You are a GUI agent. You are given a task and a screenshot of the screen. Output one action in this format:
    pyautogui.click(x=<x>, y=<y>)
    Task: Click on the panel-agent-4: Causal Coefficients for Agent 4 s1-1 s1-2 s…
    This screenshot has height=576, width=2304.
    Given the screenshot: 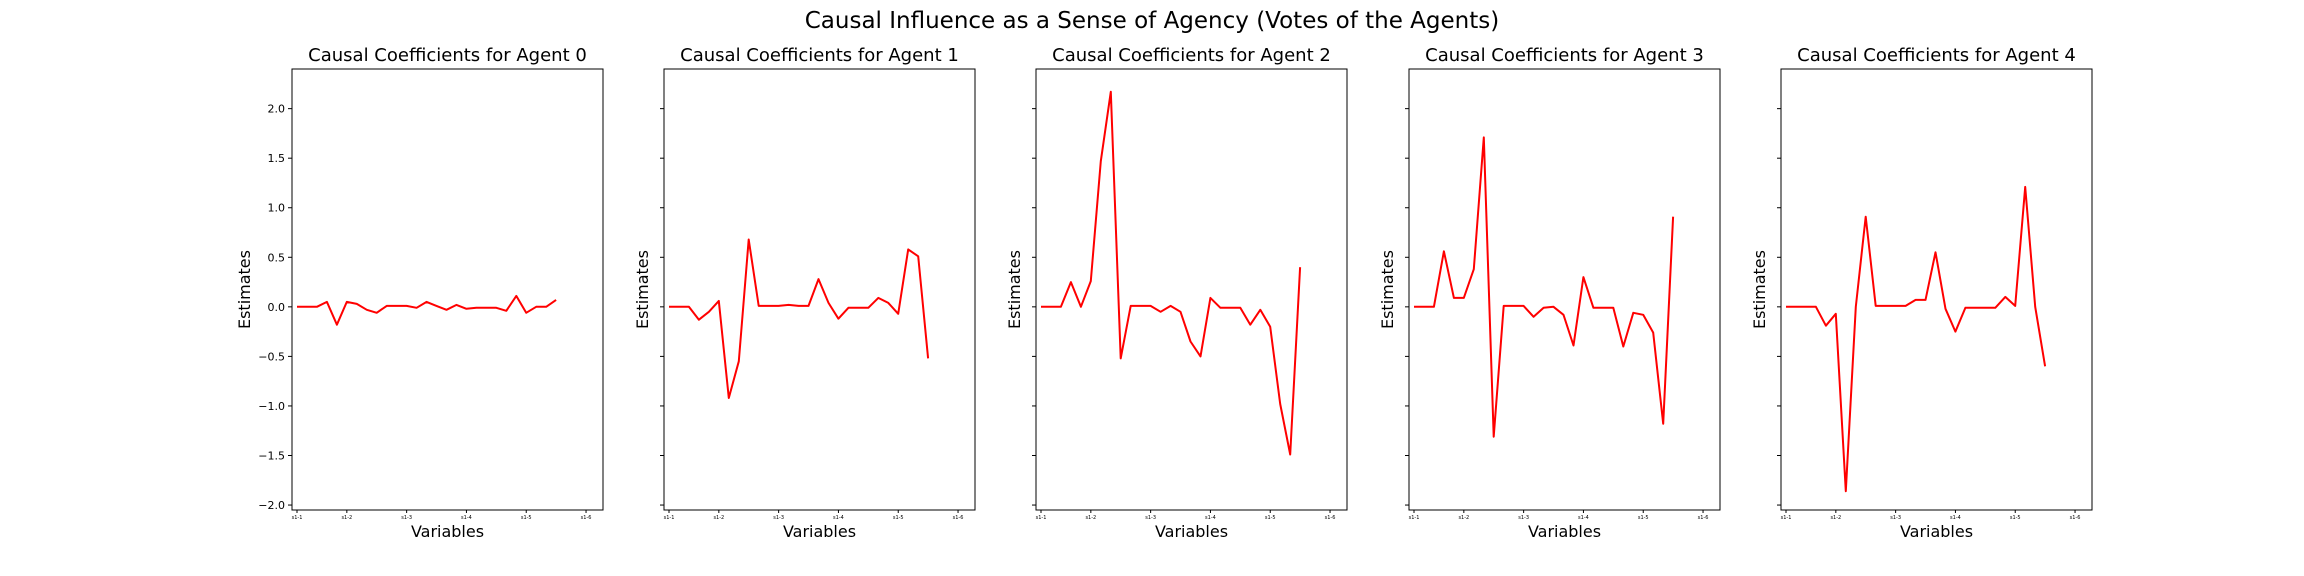 What is the action you would take?
    pyautogui.click(x=1921, y=293)
    